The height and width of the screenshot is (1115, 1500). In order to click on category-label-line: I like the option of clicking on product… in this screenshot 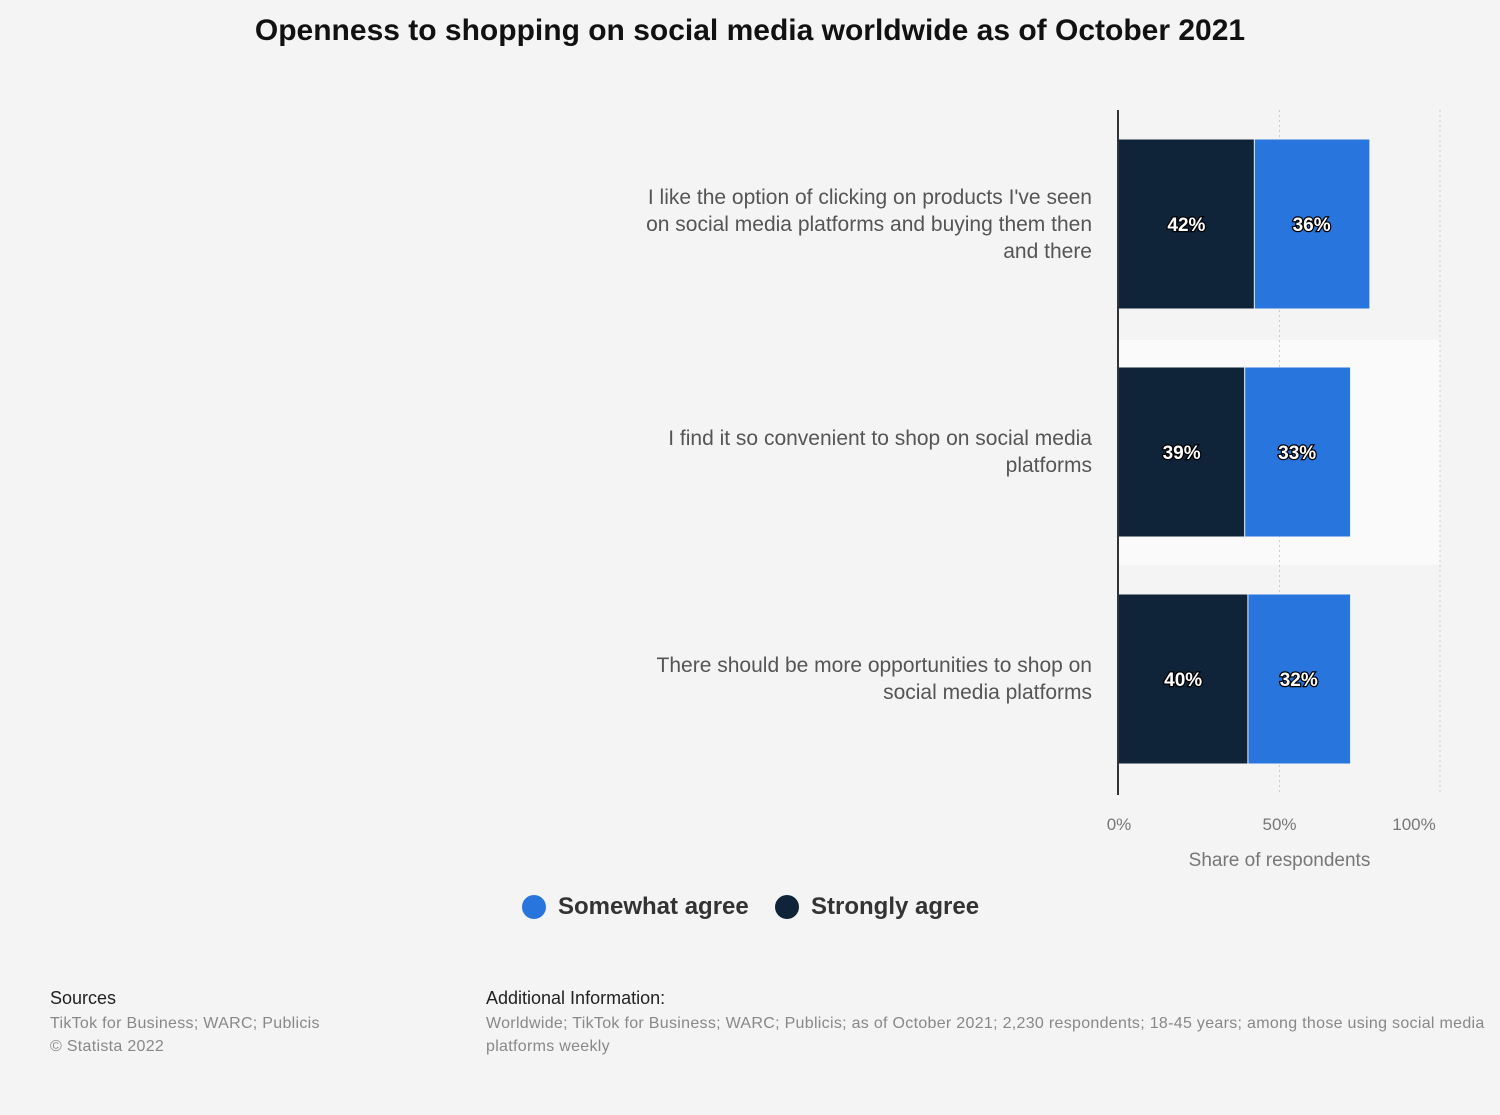, I will do `click(869, 197)`.